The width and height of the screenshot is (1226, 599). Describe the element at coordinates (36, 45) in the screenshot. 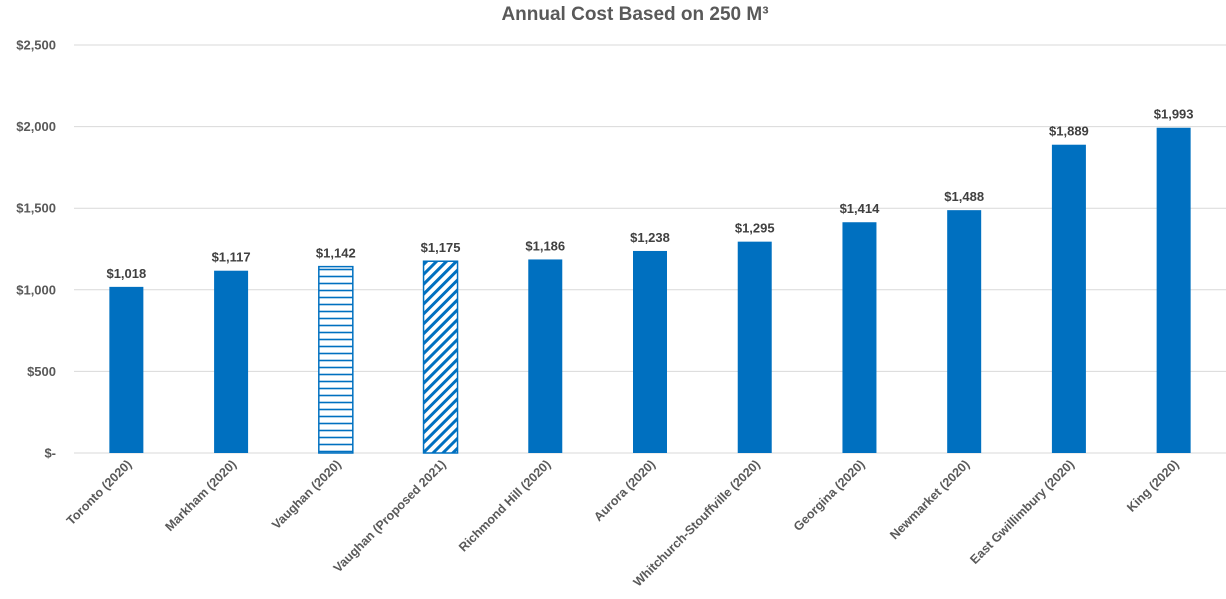

I see `y-tick-label: $2,500` at that location.